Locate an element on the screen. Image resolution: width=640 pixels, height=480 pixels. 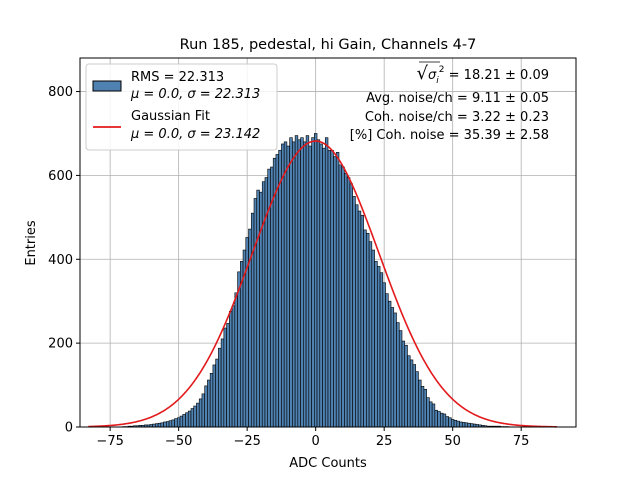
y-tick-label: 0 is located at coordinates (69, 428).